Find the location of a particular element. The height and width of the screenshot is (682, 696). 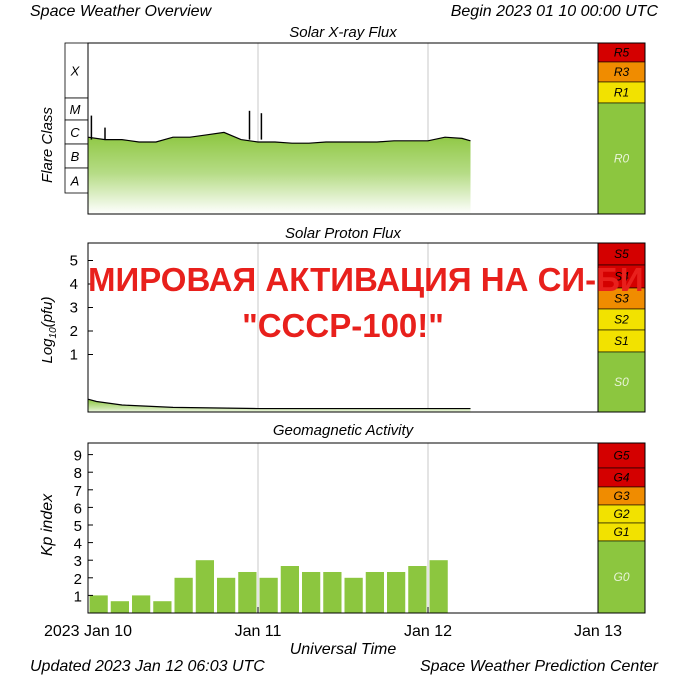

scale-label: S3 is located at coordinates (621, 299).